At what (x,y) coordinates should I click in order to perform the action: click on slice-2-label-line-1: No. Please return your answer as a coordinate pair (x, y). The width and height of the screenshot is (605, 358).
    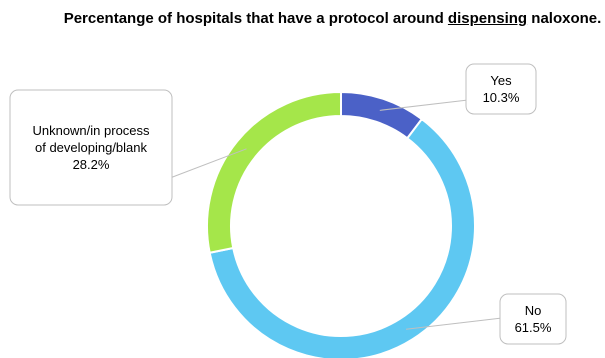
    Looking at the image, I should click on (533, 310).